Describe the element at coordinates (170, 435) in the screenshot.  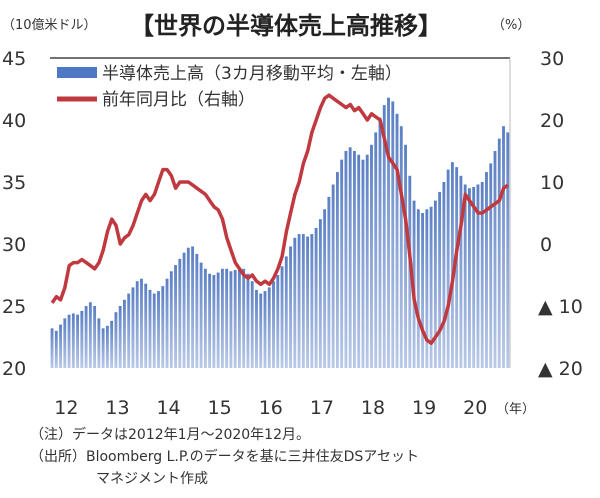
I see `note-text: （注）データは2012年1月～2020年12月。` at that location.